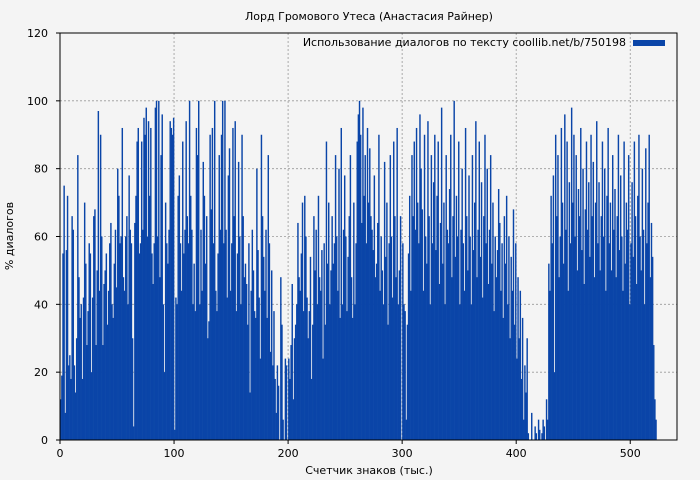 This screenshot has width=700, height=480. Describe the element at coordinates (9, 236) in the screenshot. I see `y-axis-label: % диалогов` at that location.